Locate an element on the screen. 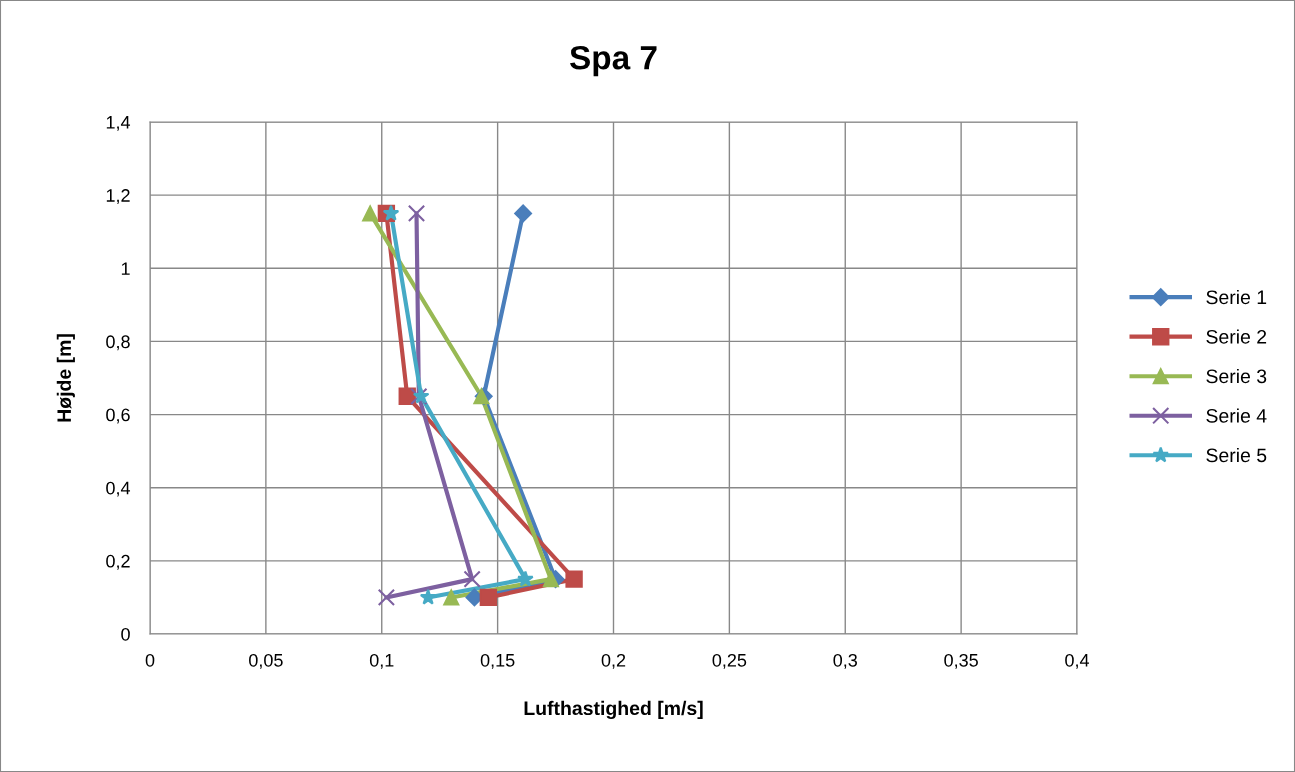  legend-label: Serie 2 is located at coordinates (1236, 336).